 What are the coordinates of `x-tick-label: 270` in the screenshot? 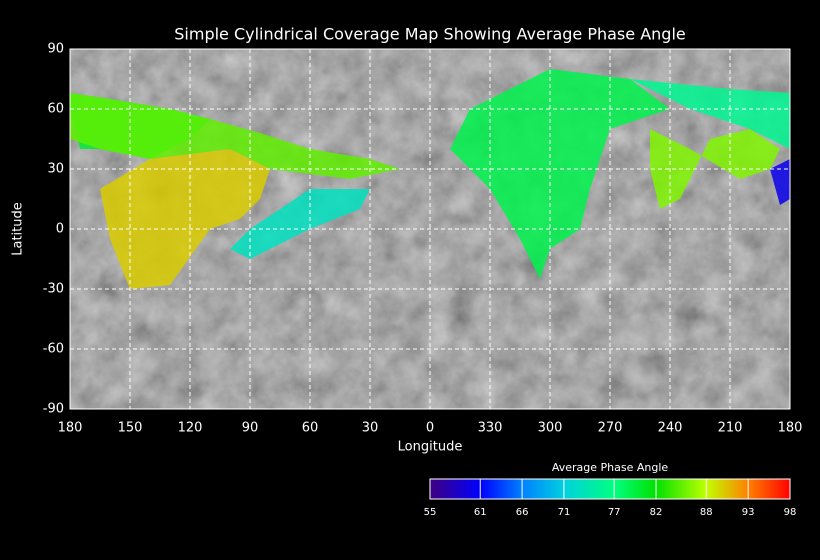 It's located at (610, 428).